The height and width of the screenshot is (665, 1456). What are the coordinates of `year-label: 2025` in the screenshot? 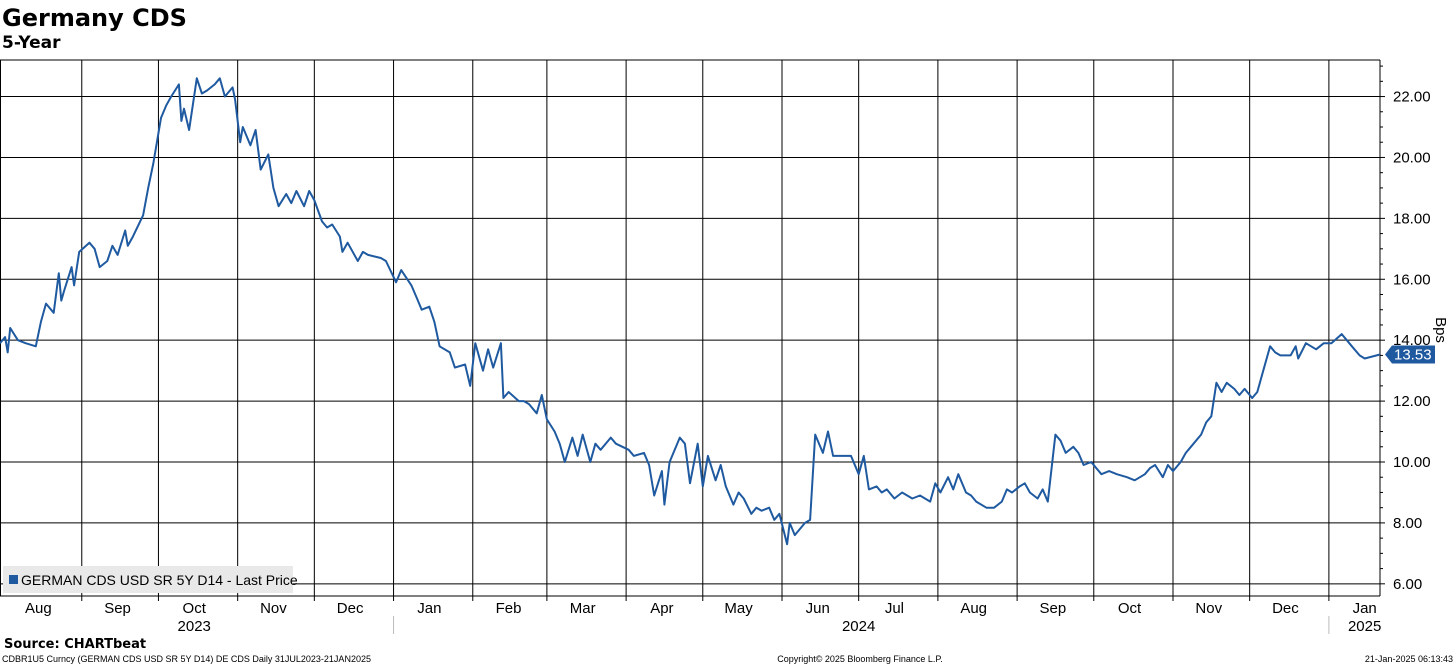 It's located at (1364, 626).